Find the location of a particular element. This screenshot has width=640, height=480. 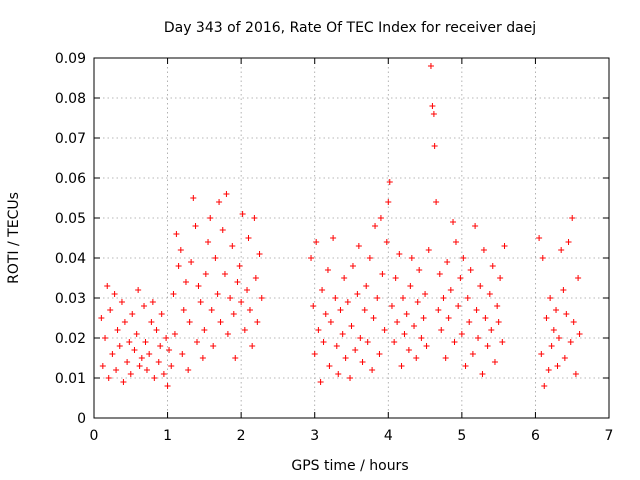

x-tick-label: 3 is located at coordinates (314, 436).